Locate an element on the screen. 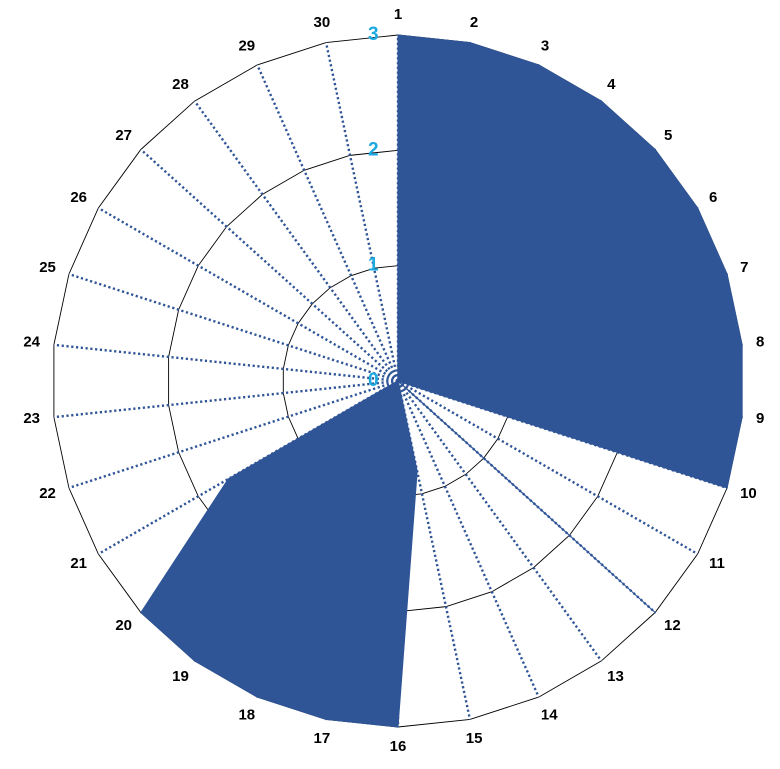  category-label-8: 8 is located at coordinates (760, 342).